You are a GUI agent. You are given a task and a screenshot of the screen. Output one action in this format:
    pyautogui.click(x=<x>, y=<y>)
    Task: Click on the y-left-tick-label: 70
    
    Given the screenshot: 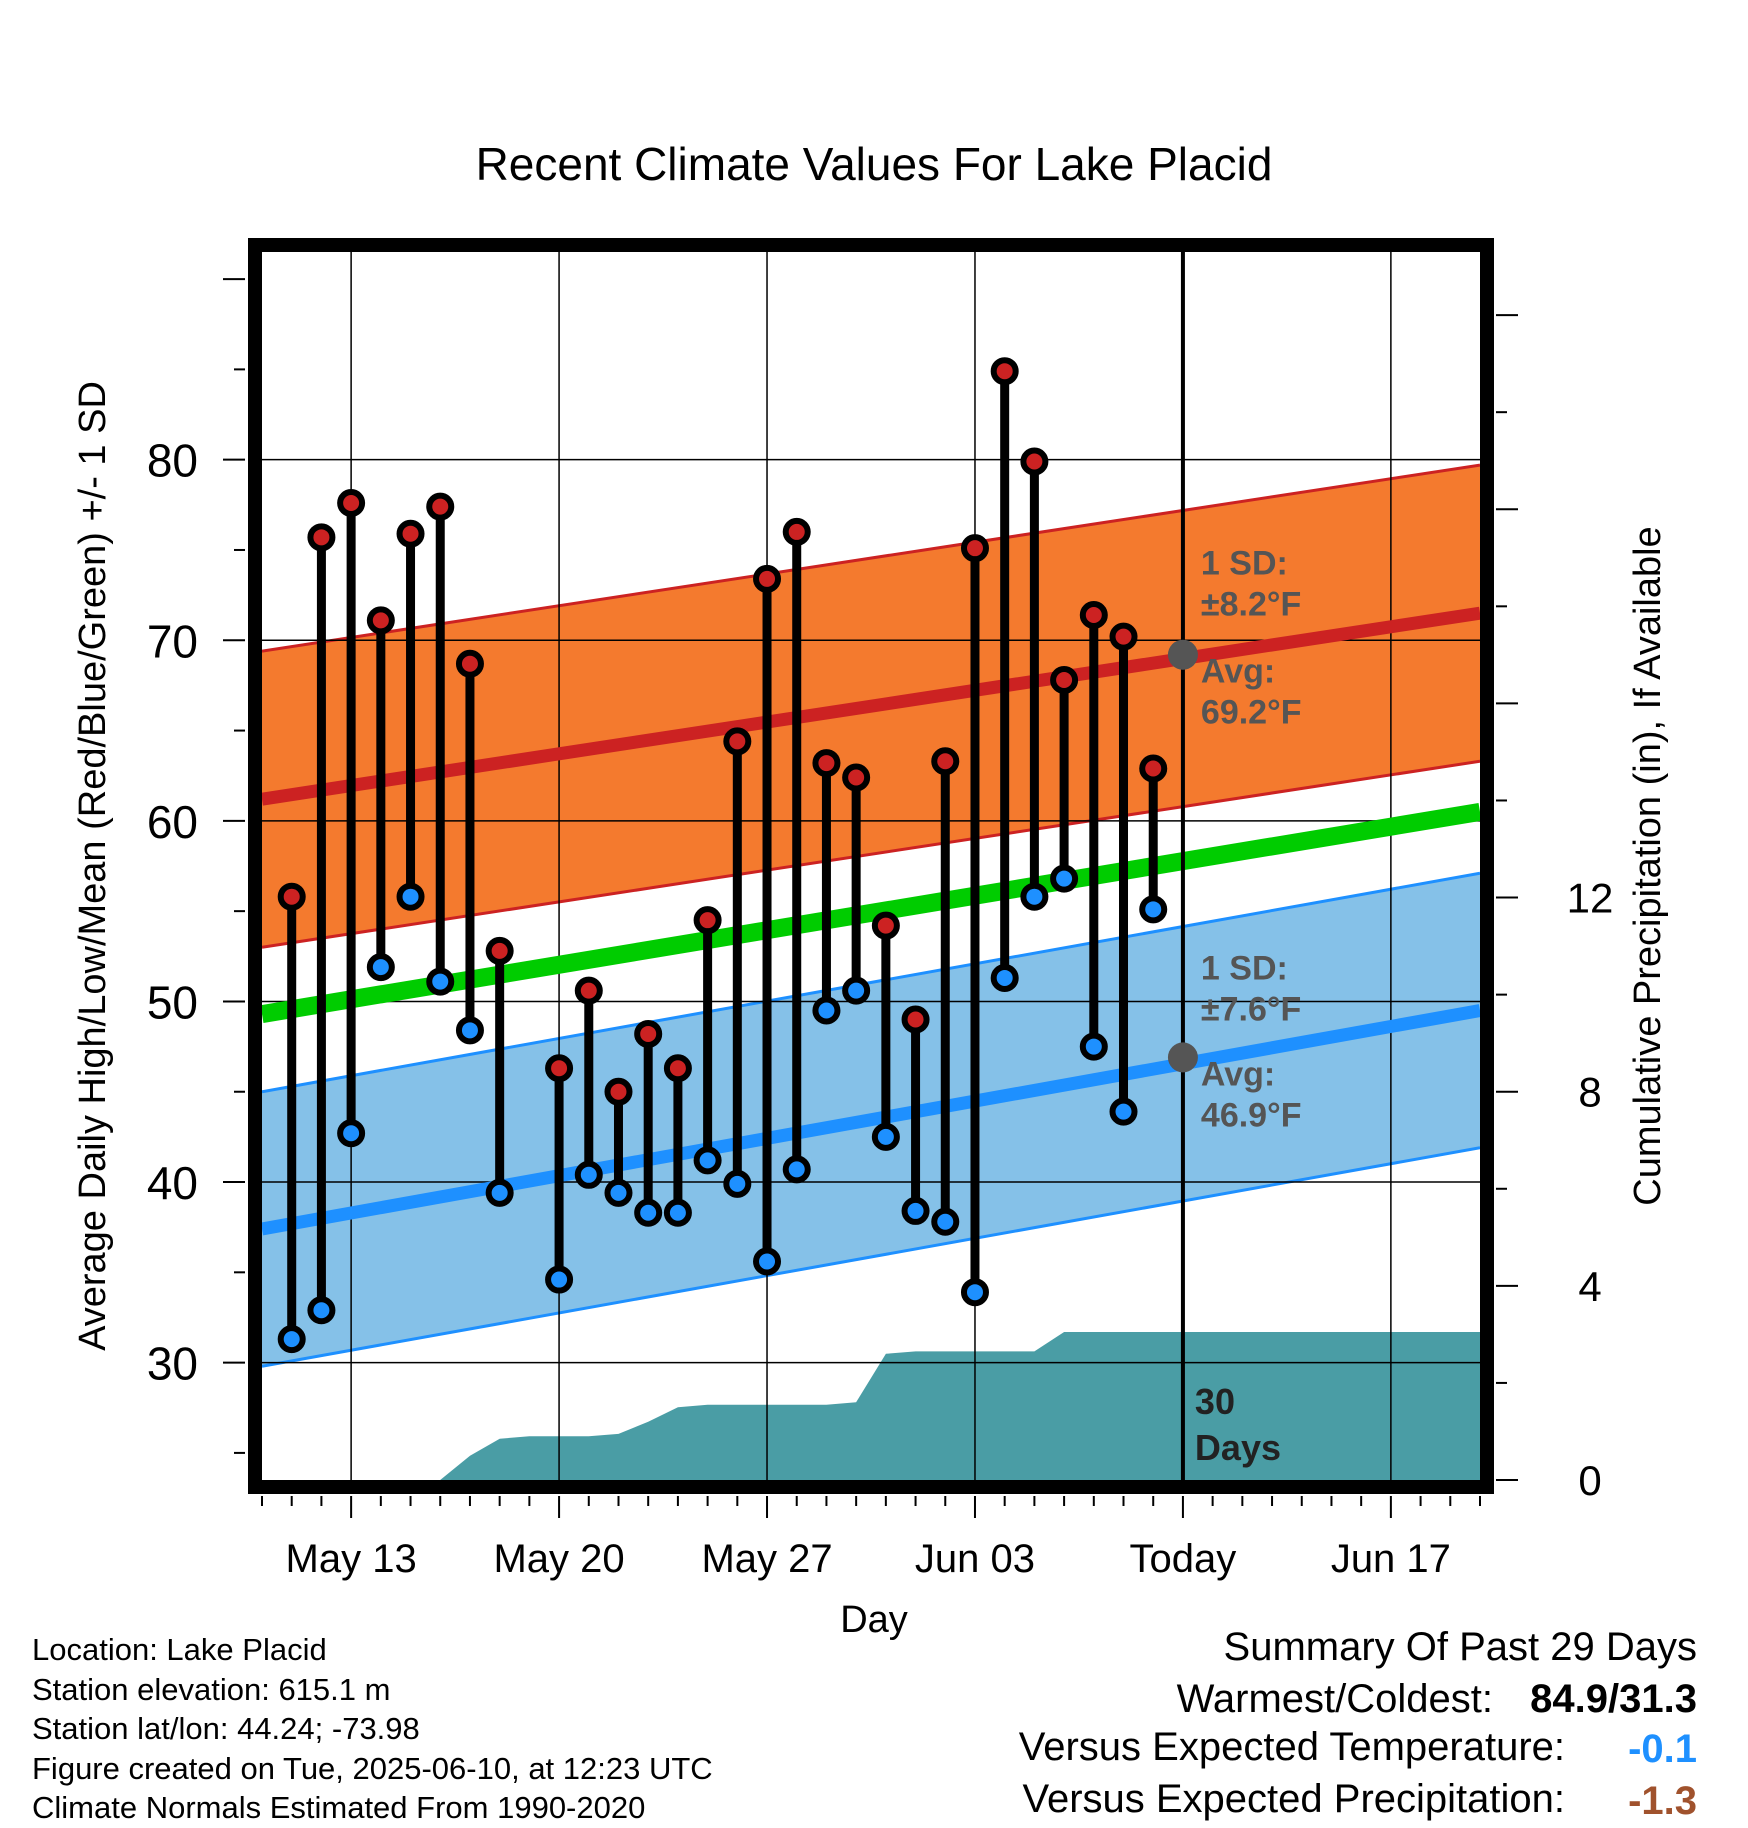 What is the action you would take?
    pyautogui.click(x=172, y=641)
    